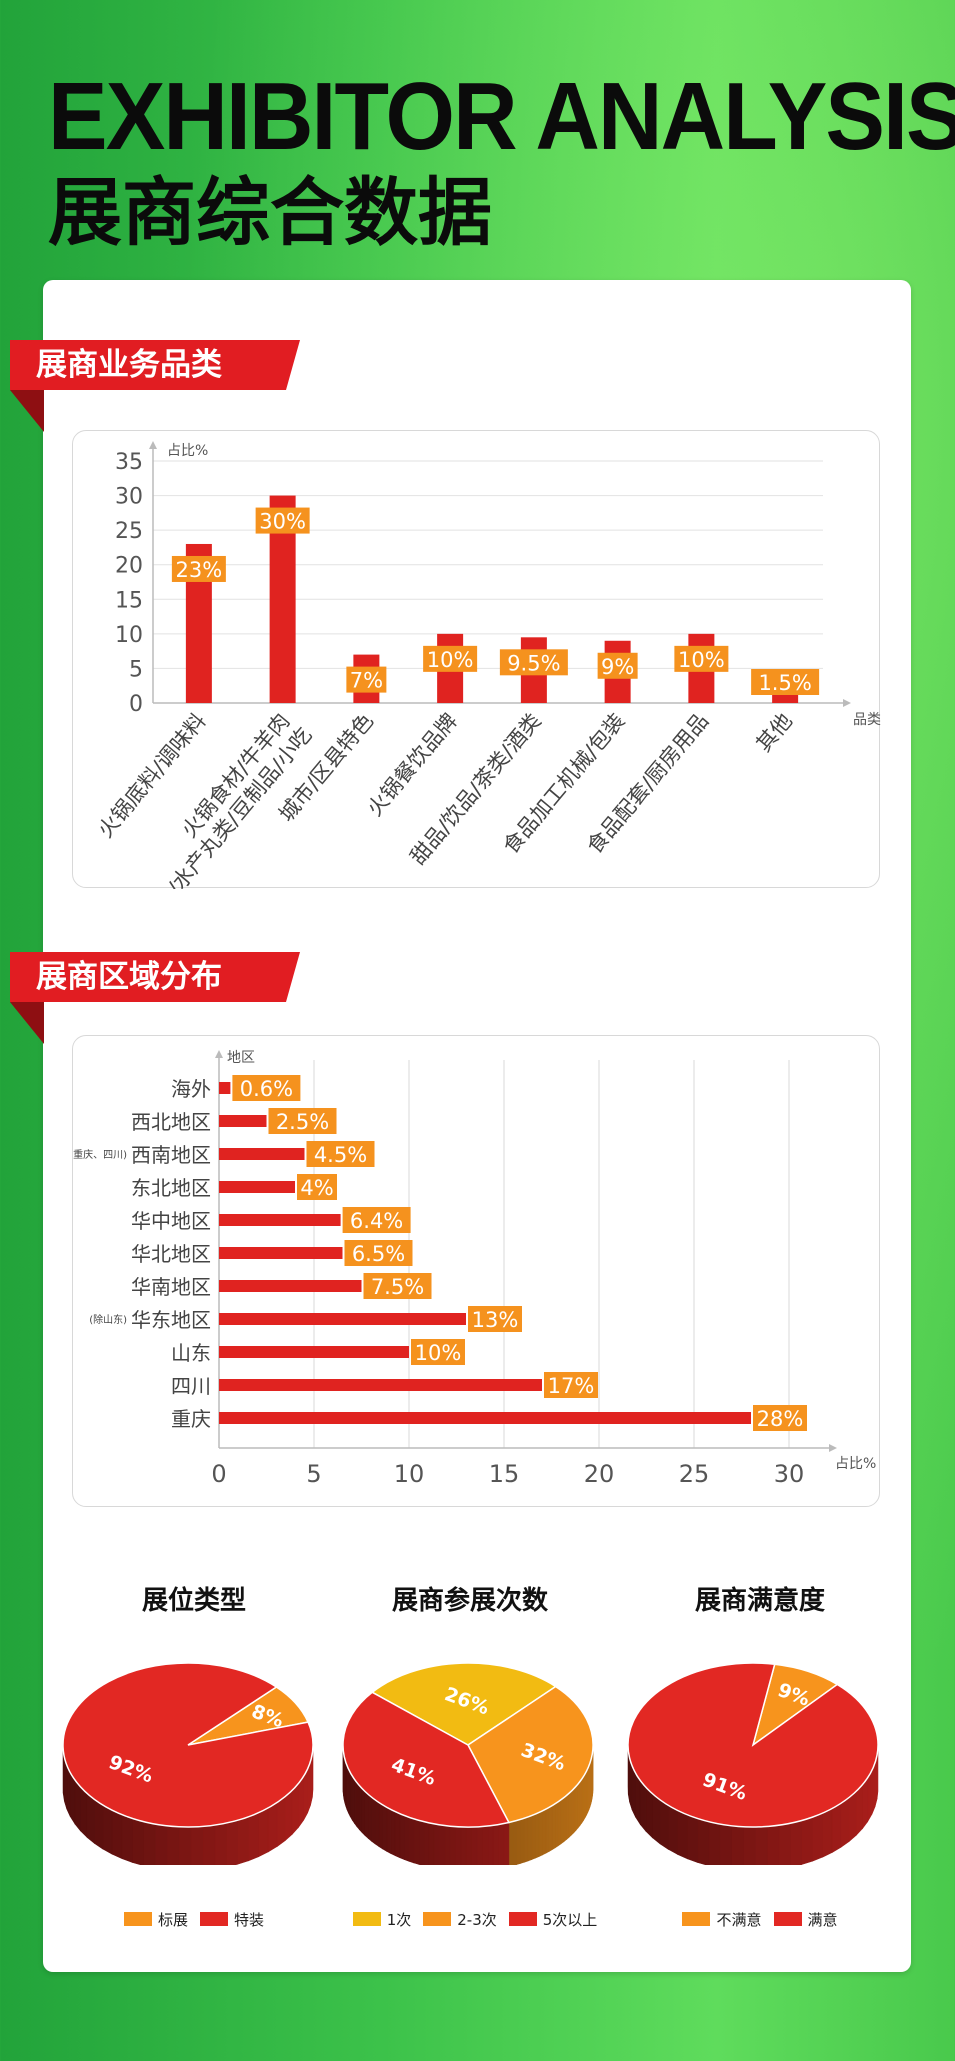 This screenshot has width=955, height=2061. Describe the element at coordinates (249, 1919) in the screenshot. I see `legend-label: 特装` at that location.